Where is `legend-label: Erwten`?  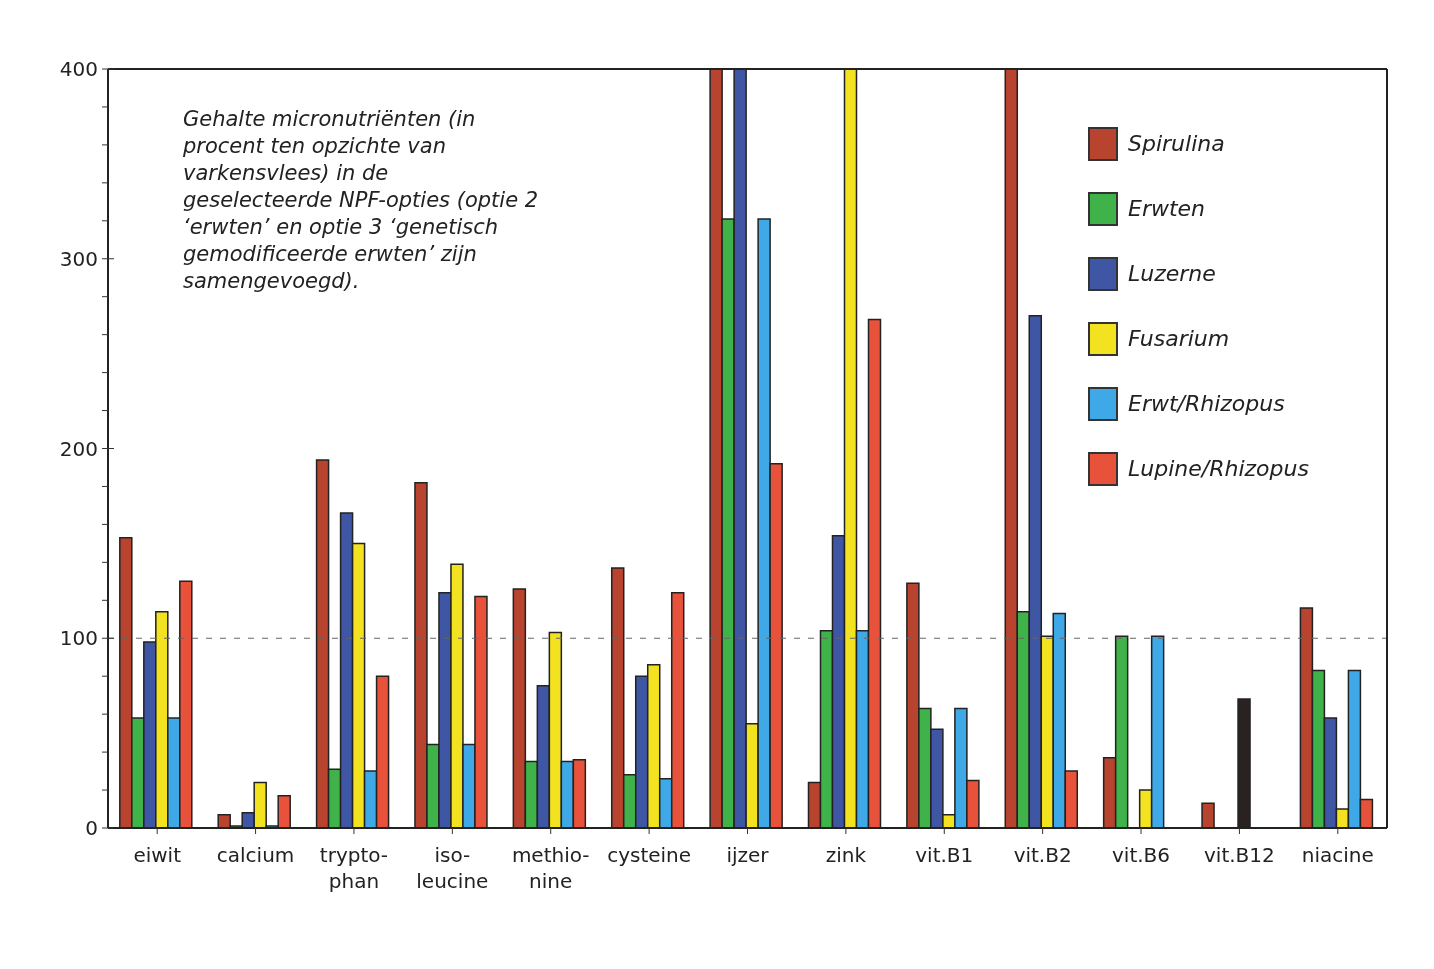 legend-label: Erwten is located at coordinates (1167, 208).